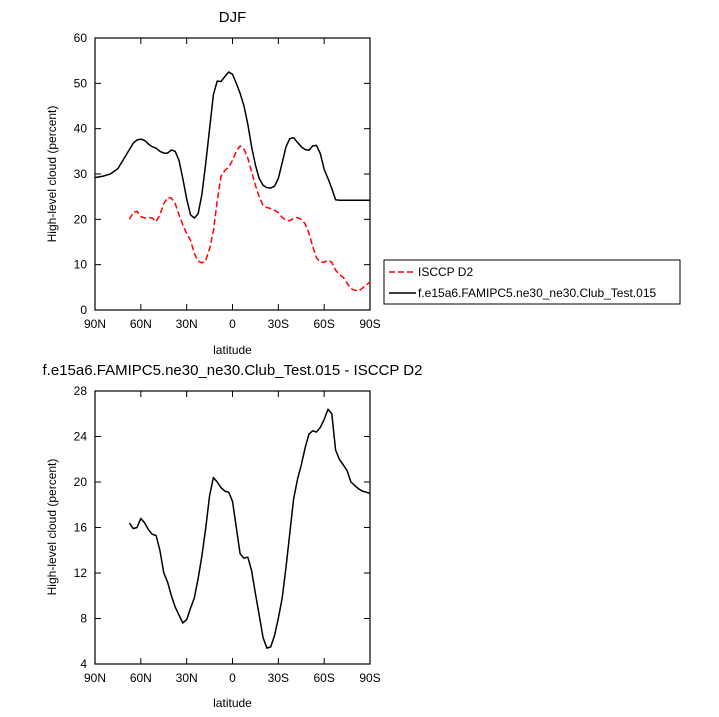  I want to click on y-tick-label: 40, so click(81, 129).